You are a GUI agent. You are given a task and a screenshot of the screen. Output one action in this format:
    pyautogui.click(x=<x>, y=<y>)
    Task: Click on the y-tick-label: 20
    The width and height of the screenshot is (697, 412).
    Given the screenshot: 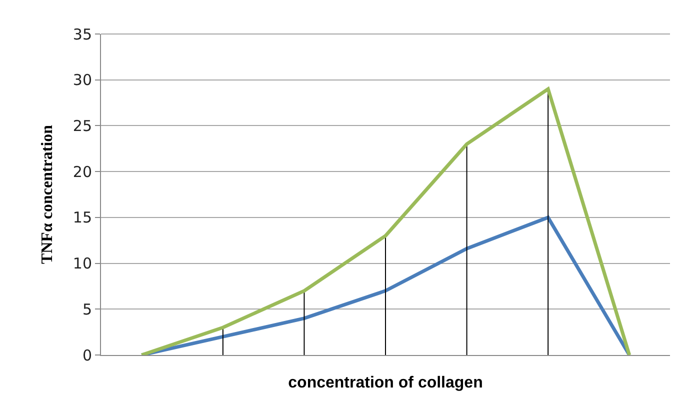 What is the action you would take?
    pyautogui.click(x=82, y=171)
    